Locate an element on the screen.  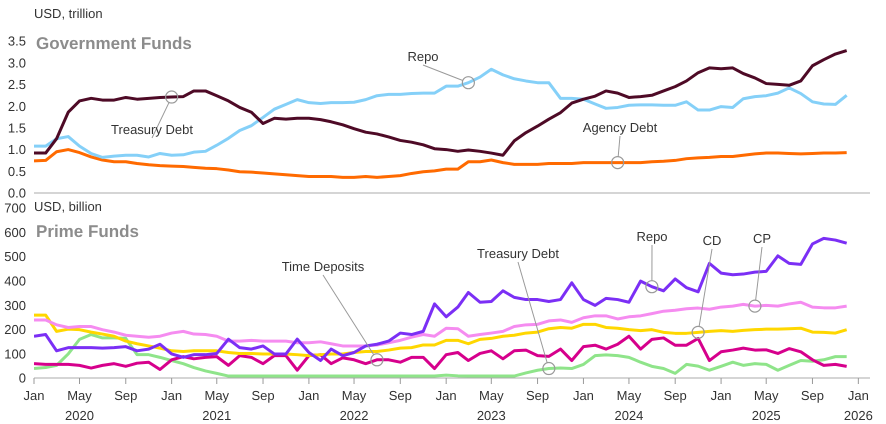
x-tick-label: May 2023 is located at coordinates (491, 405).